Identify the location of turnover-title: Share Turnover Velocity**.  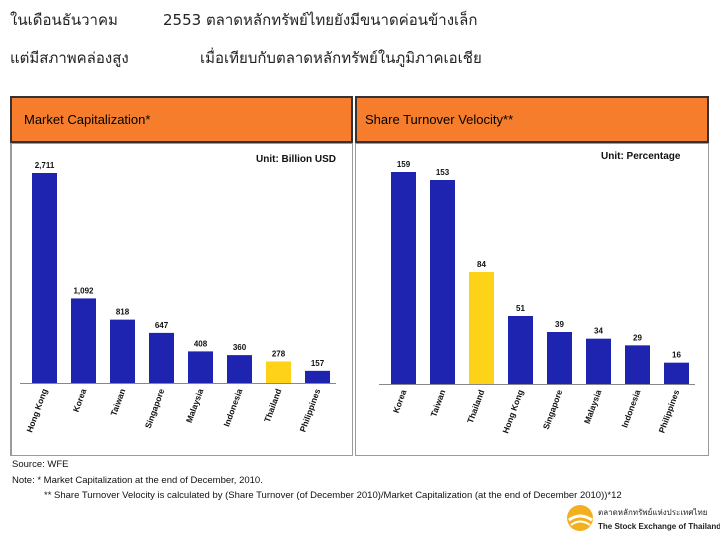
(439, 119).